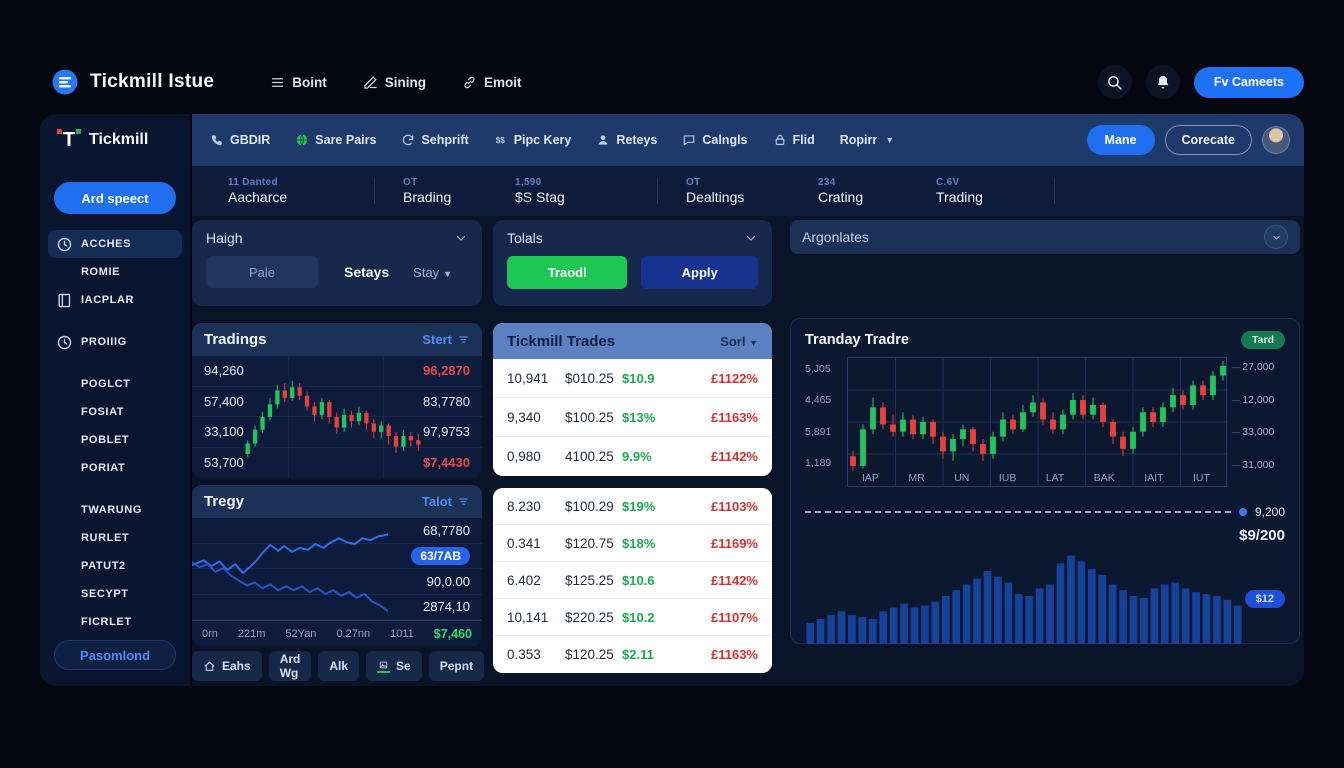  Describe the element at coordinates (589, 506) in the screenshot. I see `trade-price: $100.29` at that location.